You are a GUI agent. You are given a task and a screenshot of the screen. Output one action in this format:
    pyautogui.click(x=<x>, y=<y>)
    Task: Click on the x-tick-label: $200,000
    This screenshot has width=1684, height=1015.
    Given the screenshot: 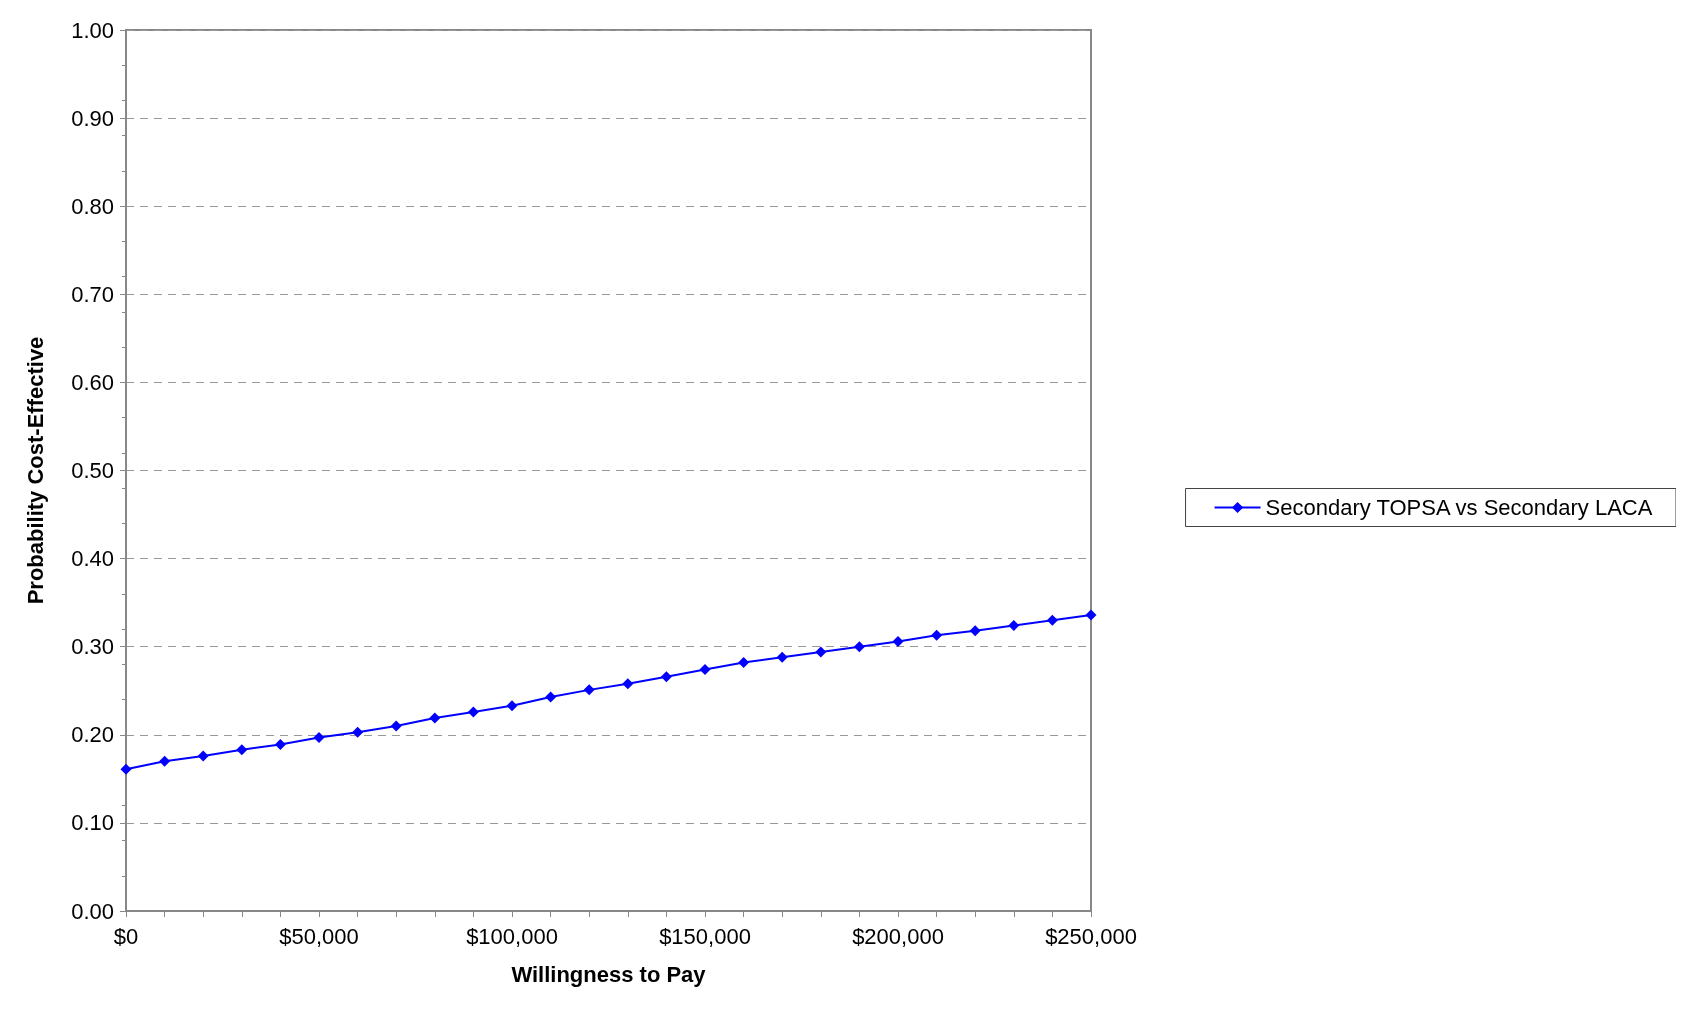 What is the action you would take?
    pyautogui.click(x=898, y=936)
    